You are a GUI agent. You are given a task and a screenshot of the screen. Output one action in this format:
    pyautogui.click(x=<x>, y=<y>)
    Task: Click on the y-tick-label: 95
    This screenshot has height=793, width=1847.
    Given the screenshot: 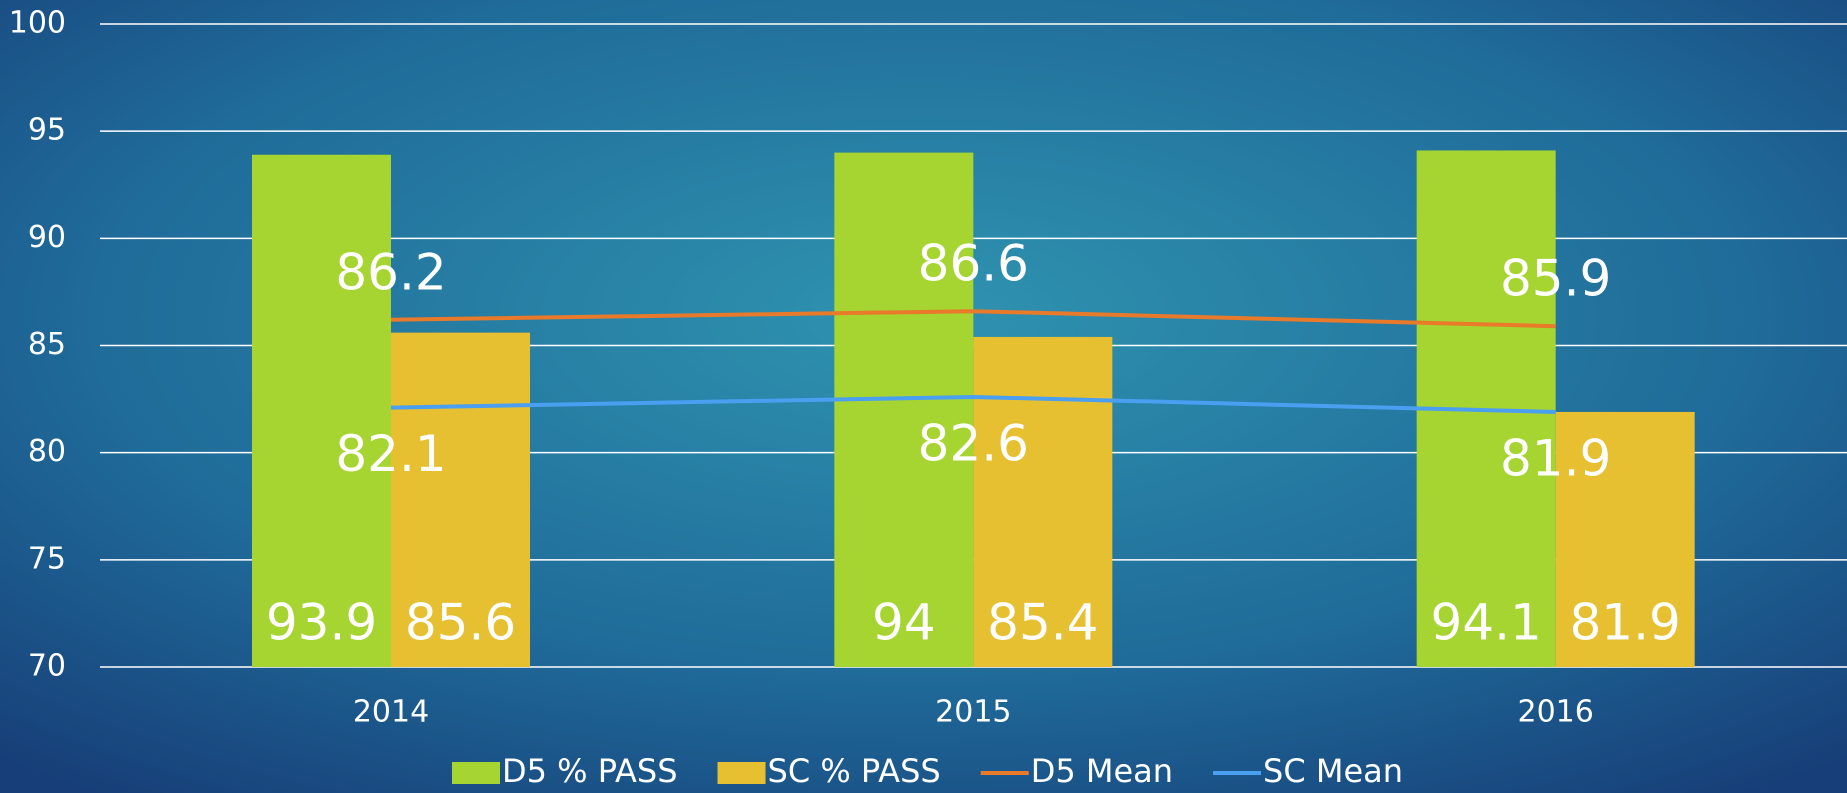 What is the action you would take?
    pyautogui.click(x=47, y=130)
    